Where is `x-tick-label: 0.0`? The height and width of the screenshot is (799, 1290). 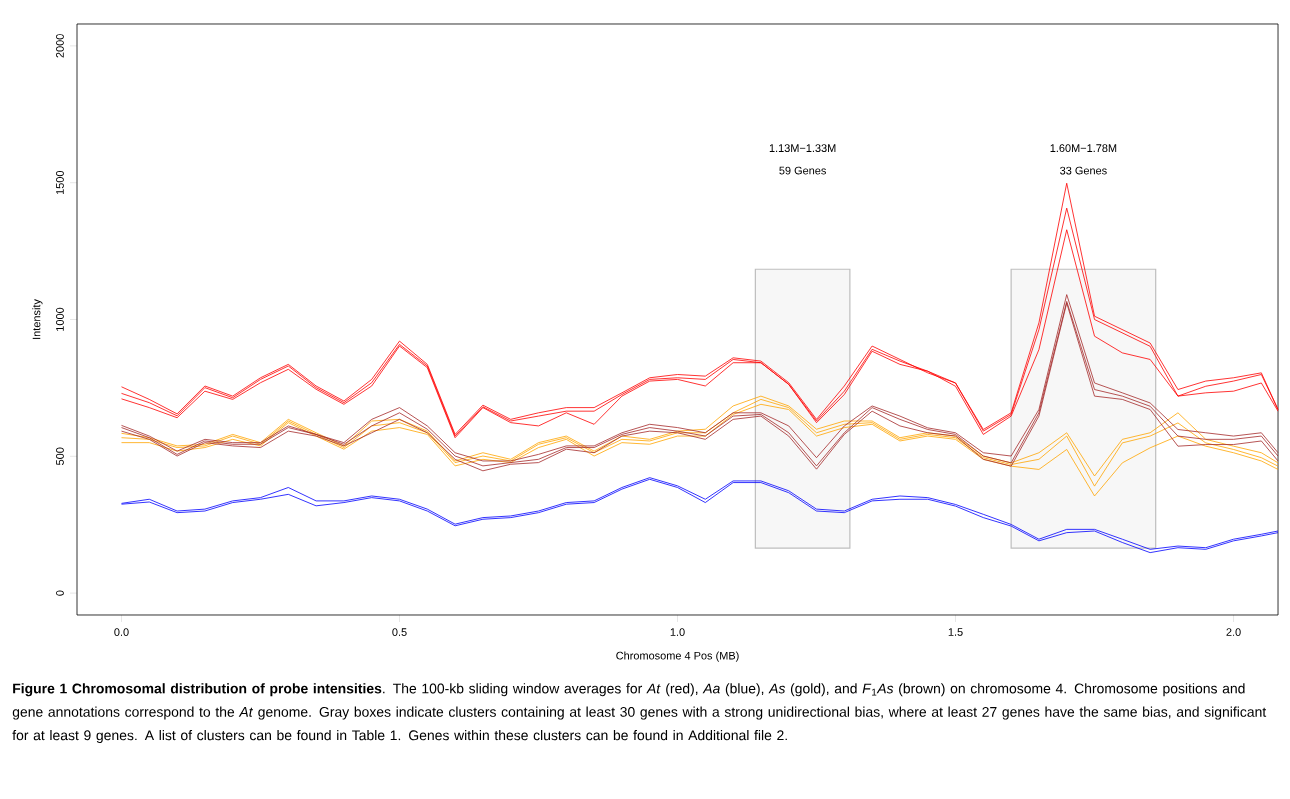
x-tick-label: 0.0 is located at coordinates (121, 632).